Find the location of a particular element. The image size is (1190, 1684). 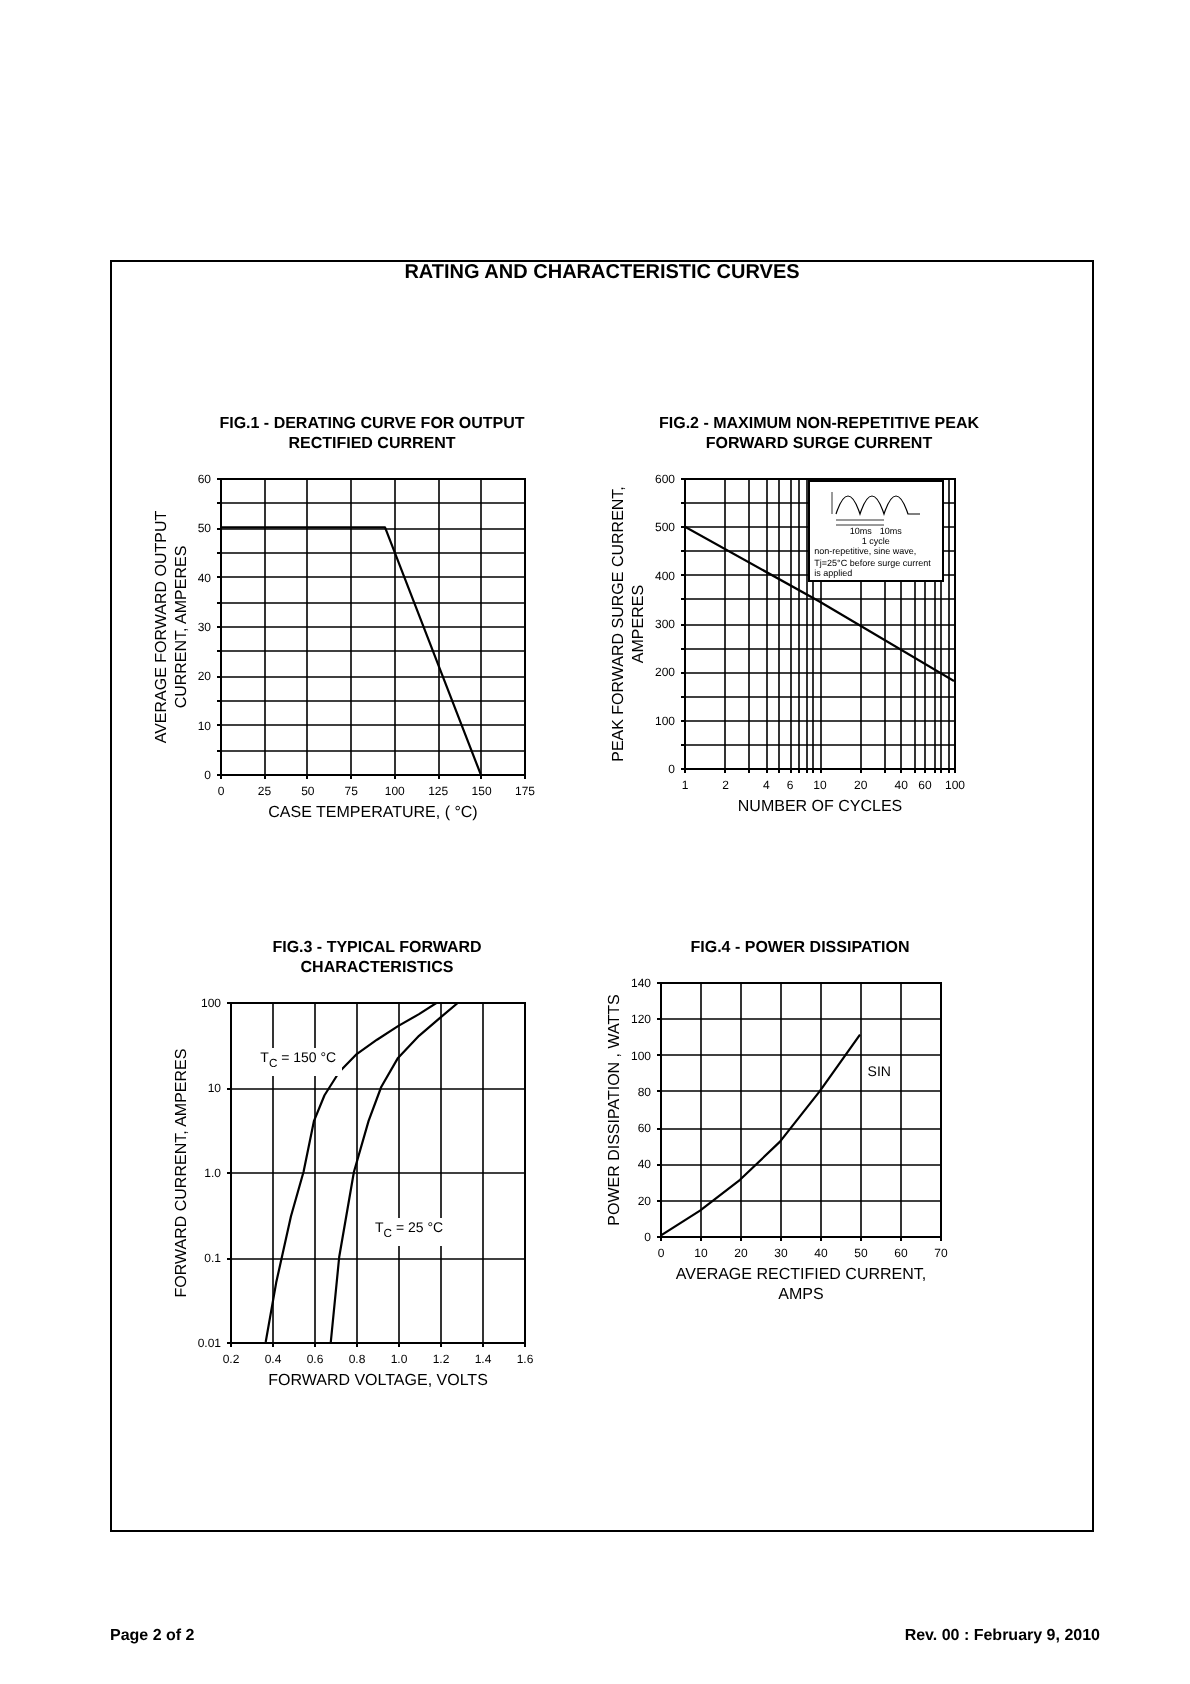

y-axis-title: FORWARD CURRENT, AMPERES is located at coordinates (180, 1173).